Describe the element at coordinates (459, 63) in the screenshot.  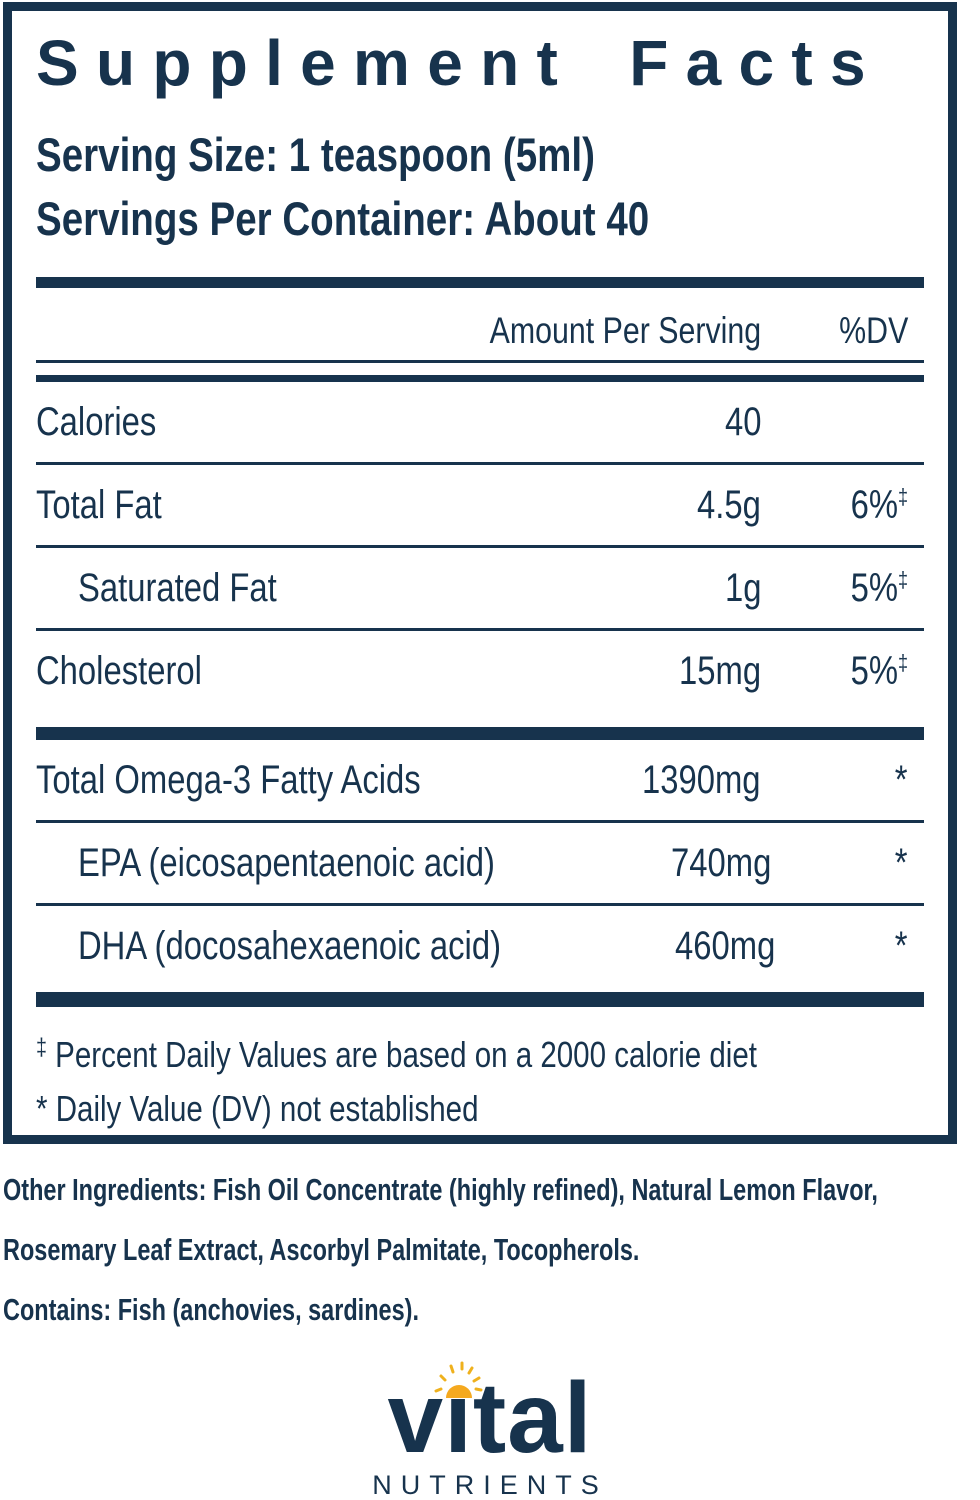
I see `panel-title: Supplement Facts` at that location.